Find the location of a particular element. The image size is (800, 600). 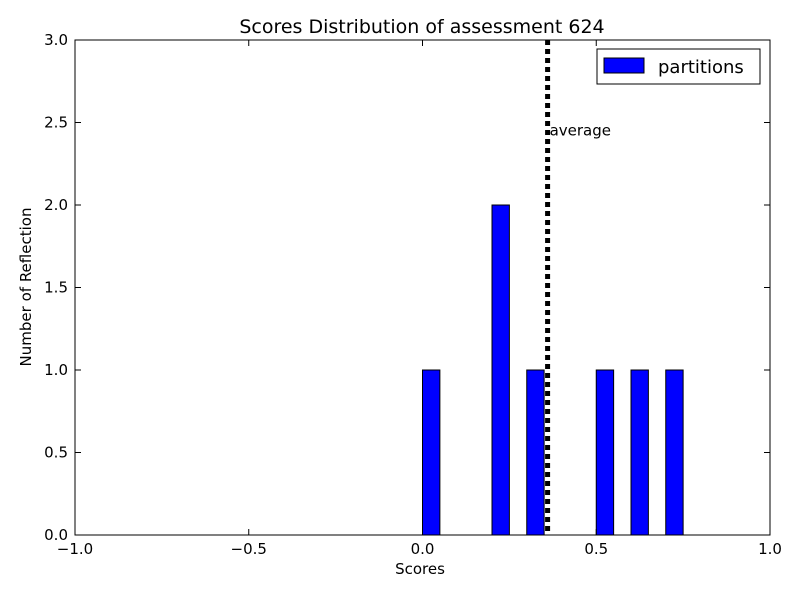

x-tick-label: 1.0 is located at coordinates (770, 549).